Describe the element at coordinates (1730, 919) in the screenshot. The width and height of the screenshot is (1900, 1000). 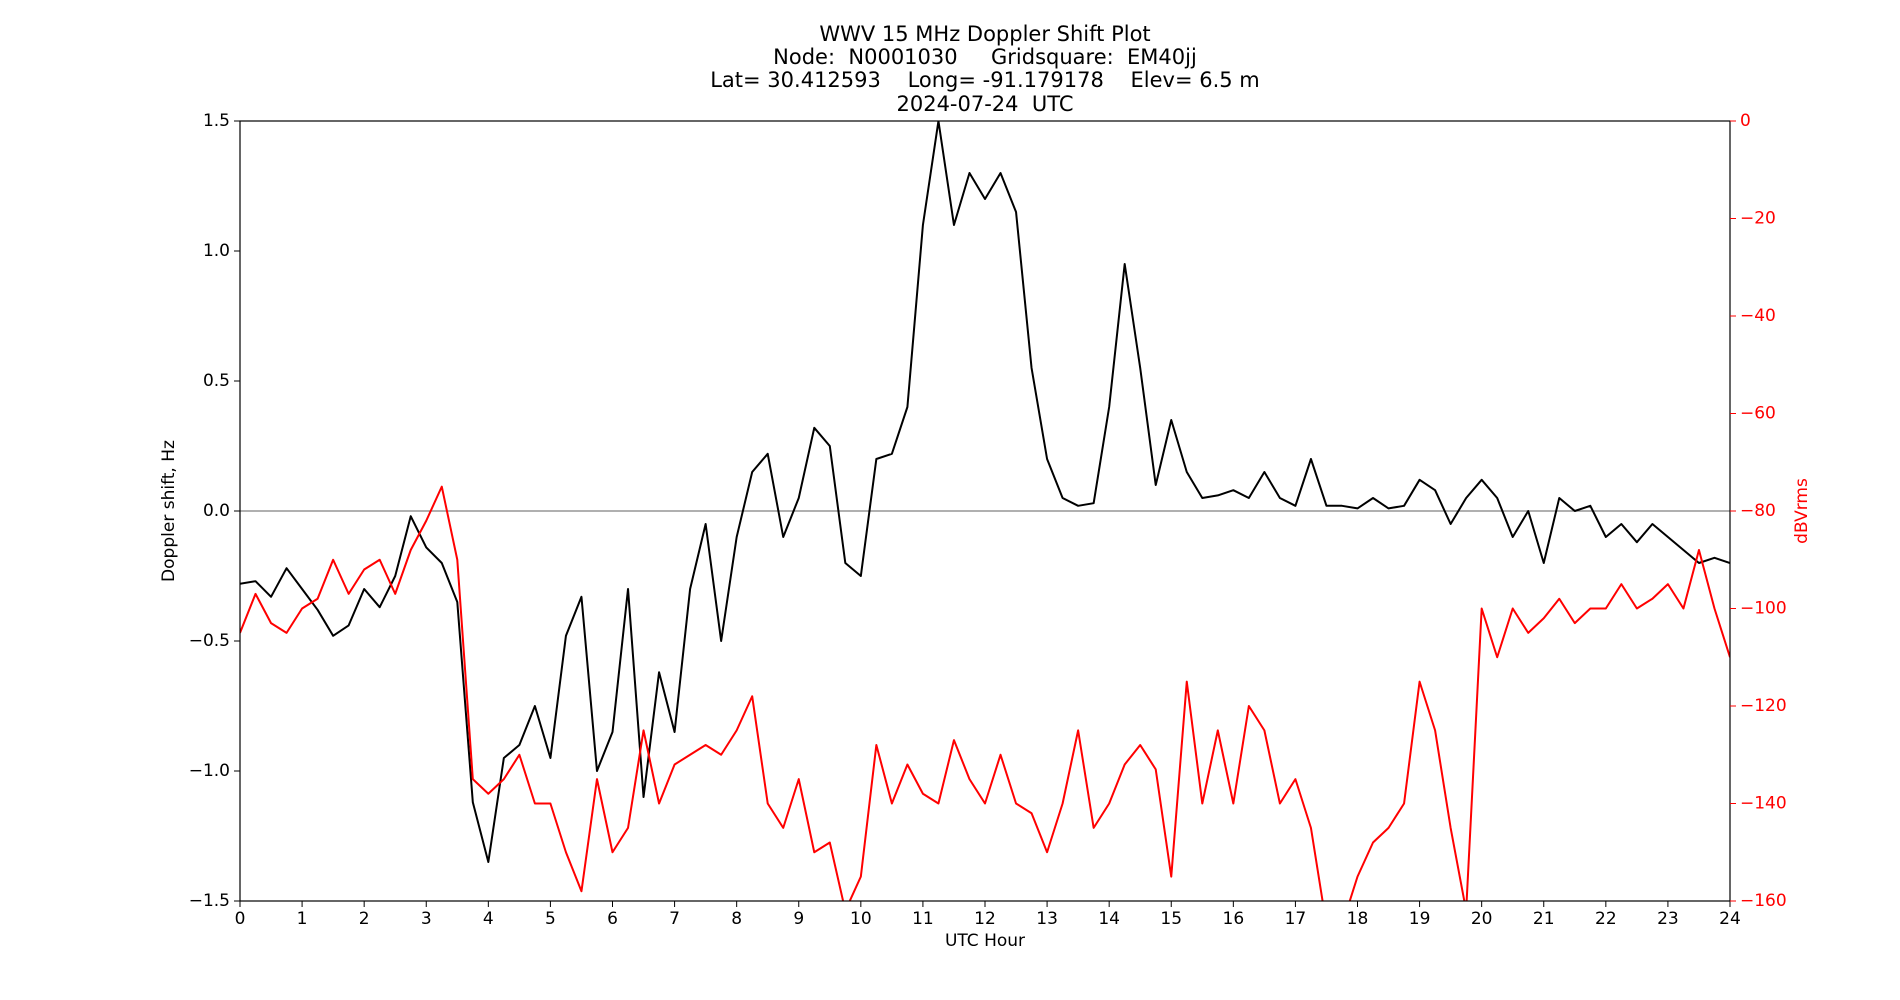
I see `x-tick-label: 24` at that location.